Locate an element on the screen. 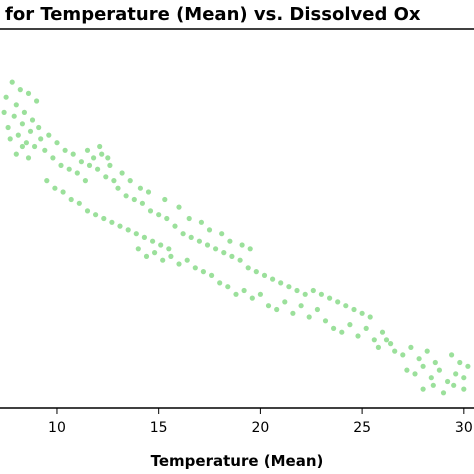 This screenshot has width=474, height=474. x-axis-label: Temperature (Mean) is located at coordinates (237, 461).